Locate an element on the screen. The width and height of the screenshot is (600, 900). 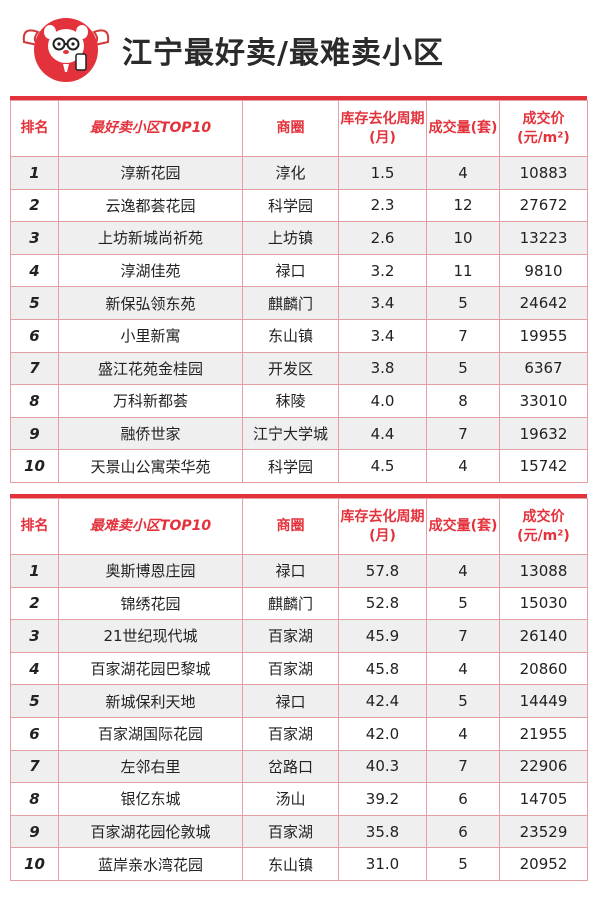
cell-price: 20860 is located at coordinates (543, 668).